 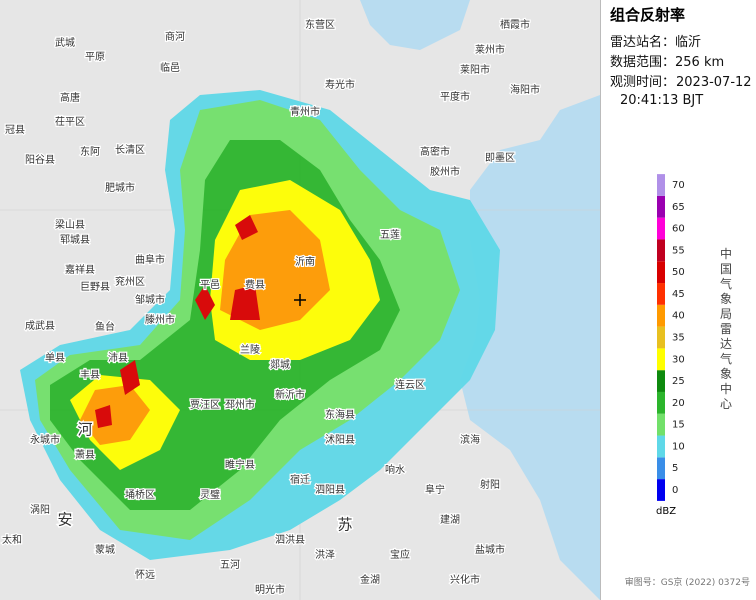 What do you see at coordinates (40, 325) in the screenshot?
I see `place-label: 成武县` at bounding box center [40, 325].